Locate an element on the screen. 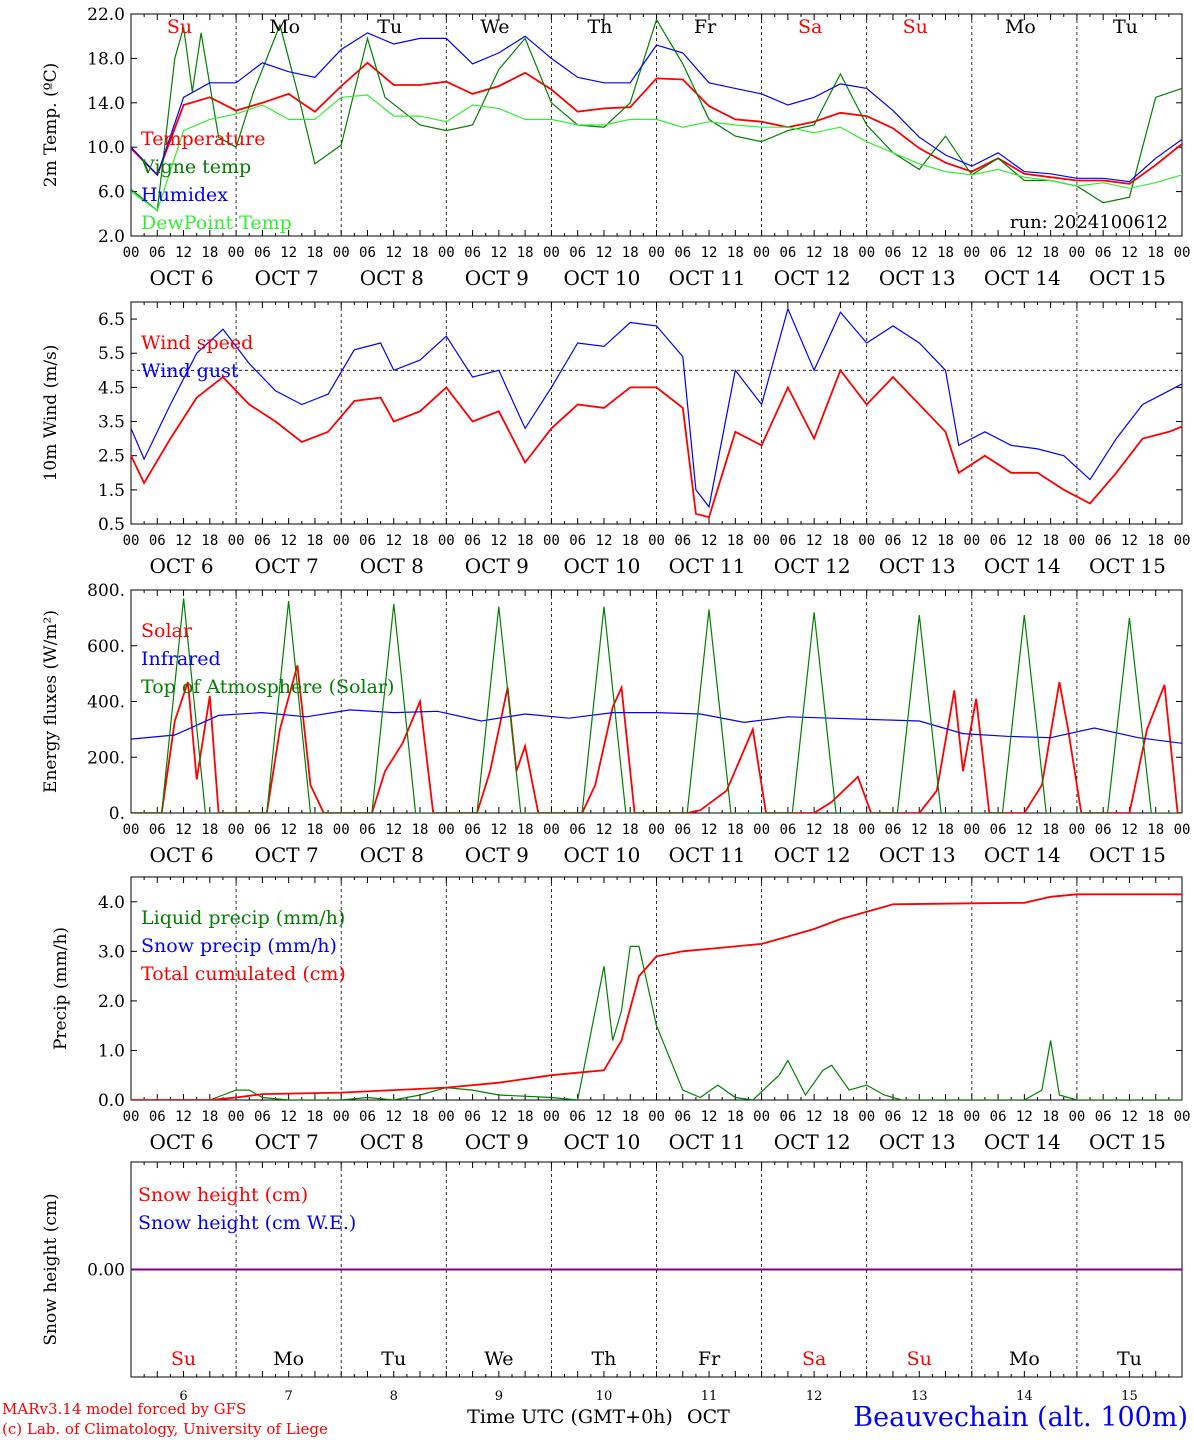 The height and width of the screenshot is (1440, 1194). series-top-of-atmosphere-solar is located at coordinates (656, 705).